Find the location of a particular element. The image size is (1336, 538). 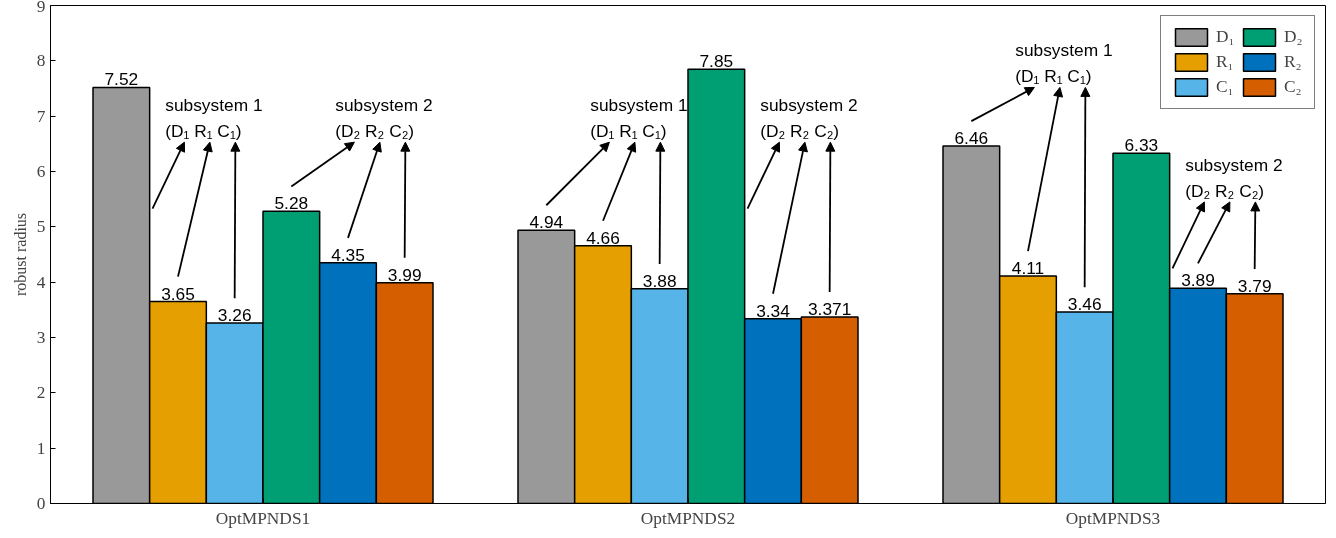

x-tick-label: OptMPNDS3 is located at coordinates (1113, 518).